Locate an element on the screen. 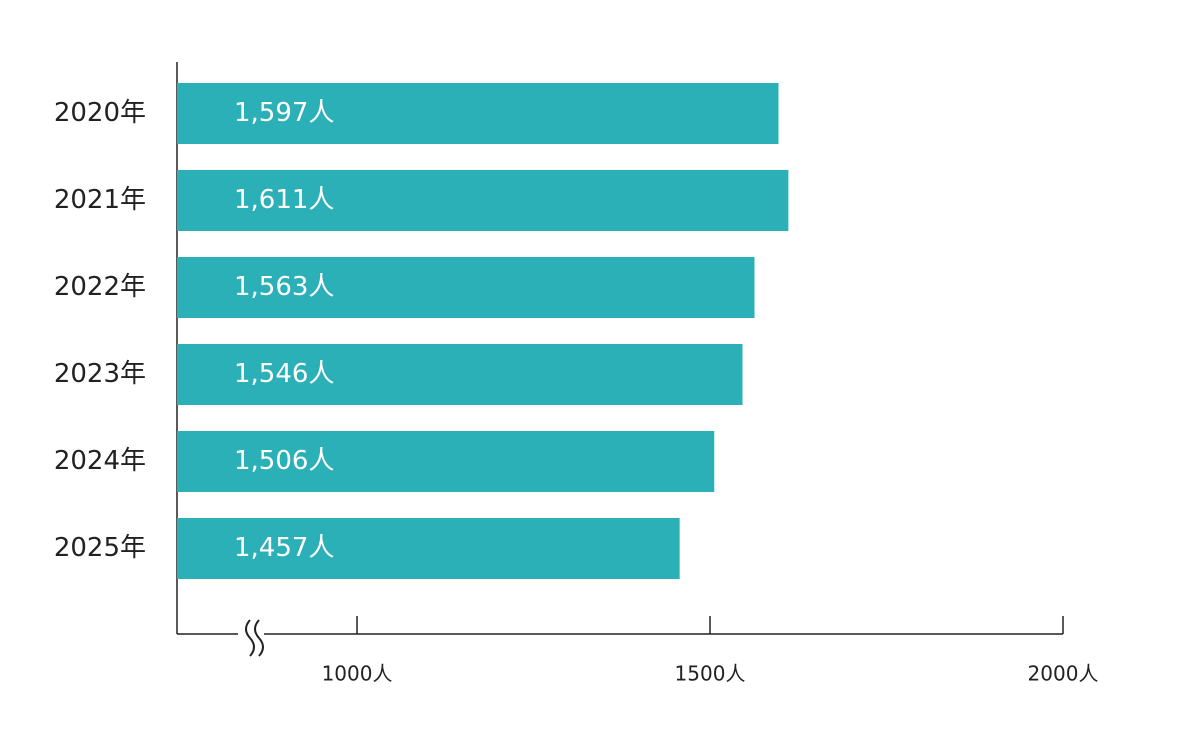 The image size is (1200, 733). value-label: 1,563人 is located at coordinates (284, 287).